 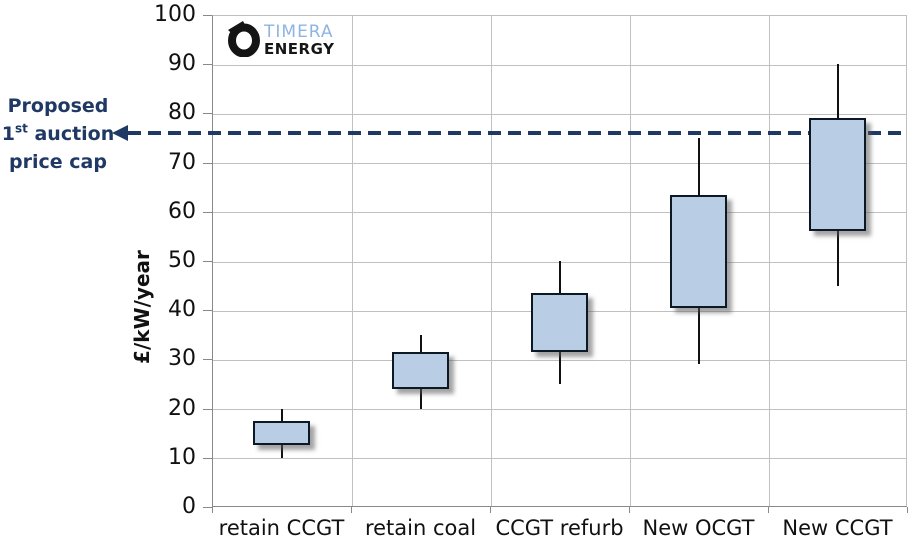 What do you see at coordinates (182, 64) in the screenshot?
I see `y-tick-label: 90` at bounding box center [182, 64].